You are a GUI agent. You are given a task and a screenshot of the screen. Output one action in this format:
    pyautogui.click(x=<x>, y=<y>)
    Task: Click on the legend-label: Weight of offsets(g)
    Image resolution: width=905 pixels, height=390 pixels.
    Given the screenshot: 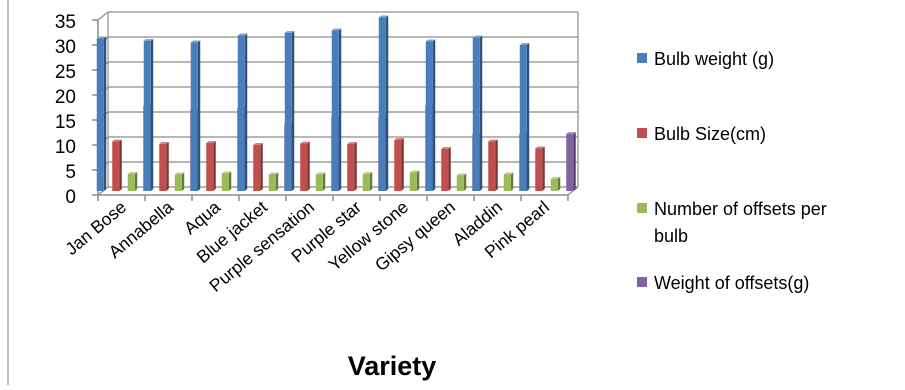 What is the action you would take?
    pyautogui.click(x=731, y=283)
    